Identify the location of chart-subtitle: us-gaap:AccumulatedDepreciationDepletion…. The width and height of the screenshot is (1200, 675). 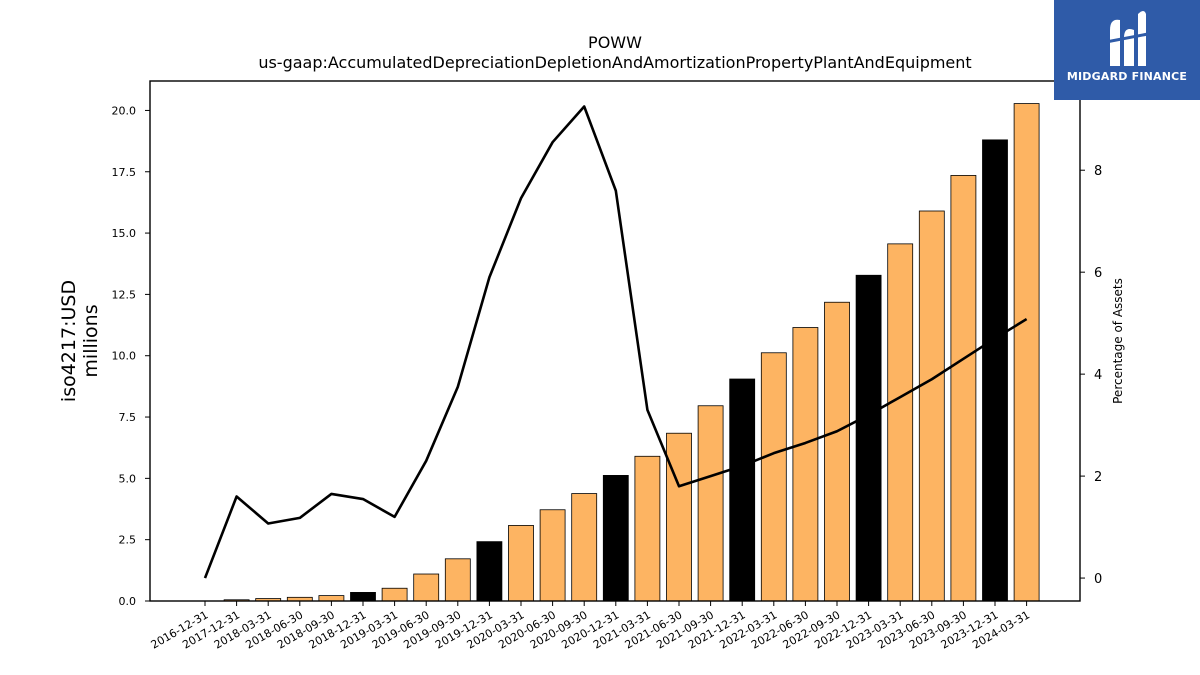
(614, 62).